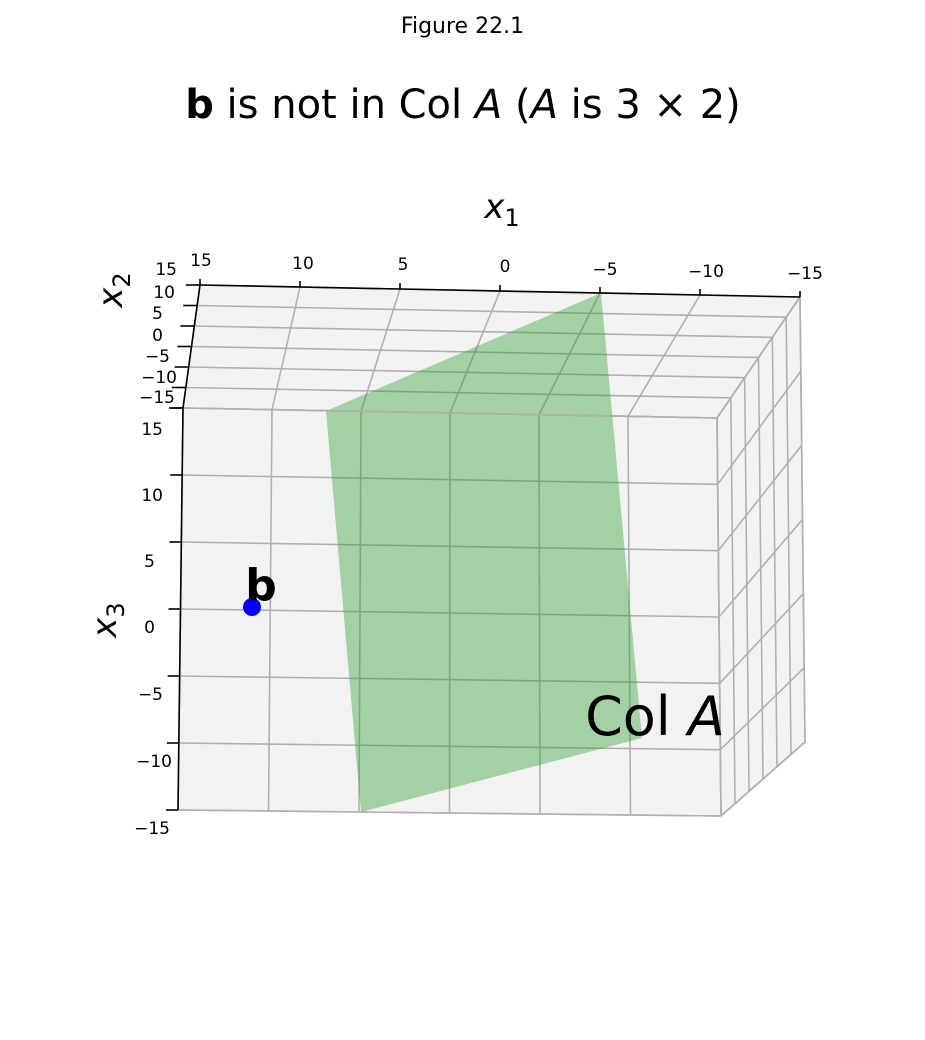  Describe the element at coordinates (604, 270) in the screenshot. I see `x1-tick-label: −5` at that location.